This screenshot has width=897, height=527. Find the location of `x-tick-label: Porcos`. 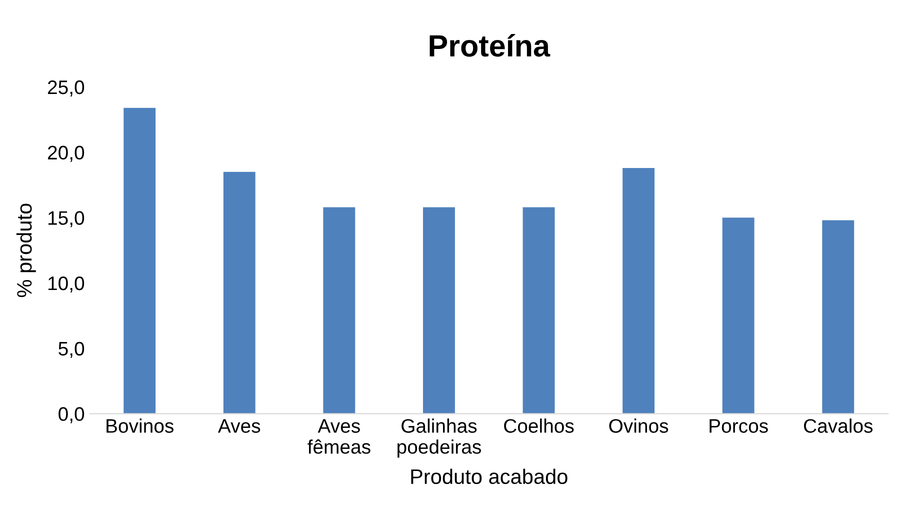

x-tick-label: Porcos is located at coordinates (739, 426).